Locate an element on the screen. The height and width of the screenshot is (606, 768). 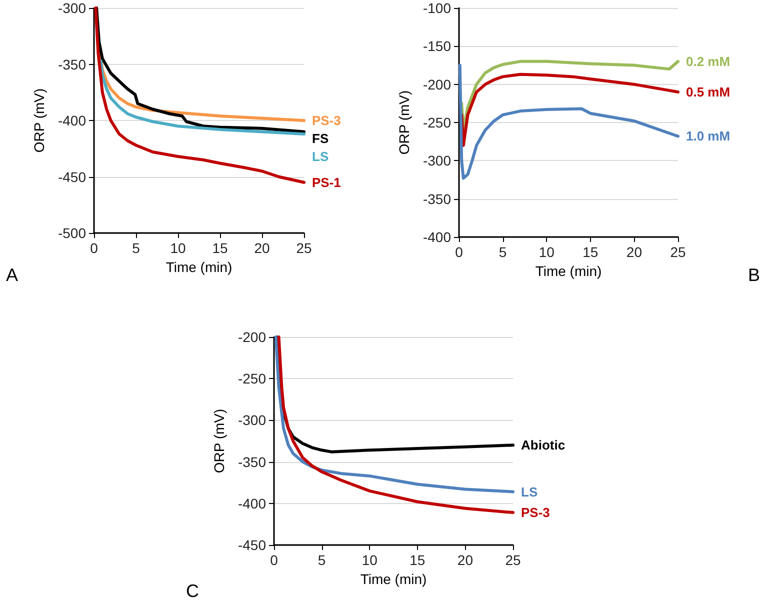
series-label: FS is located at coordinates (320, 138).